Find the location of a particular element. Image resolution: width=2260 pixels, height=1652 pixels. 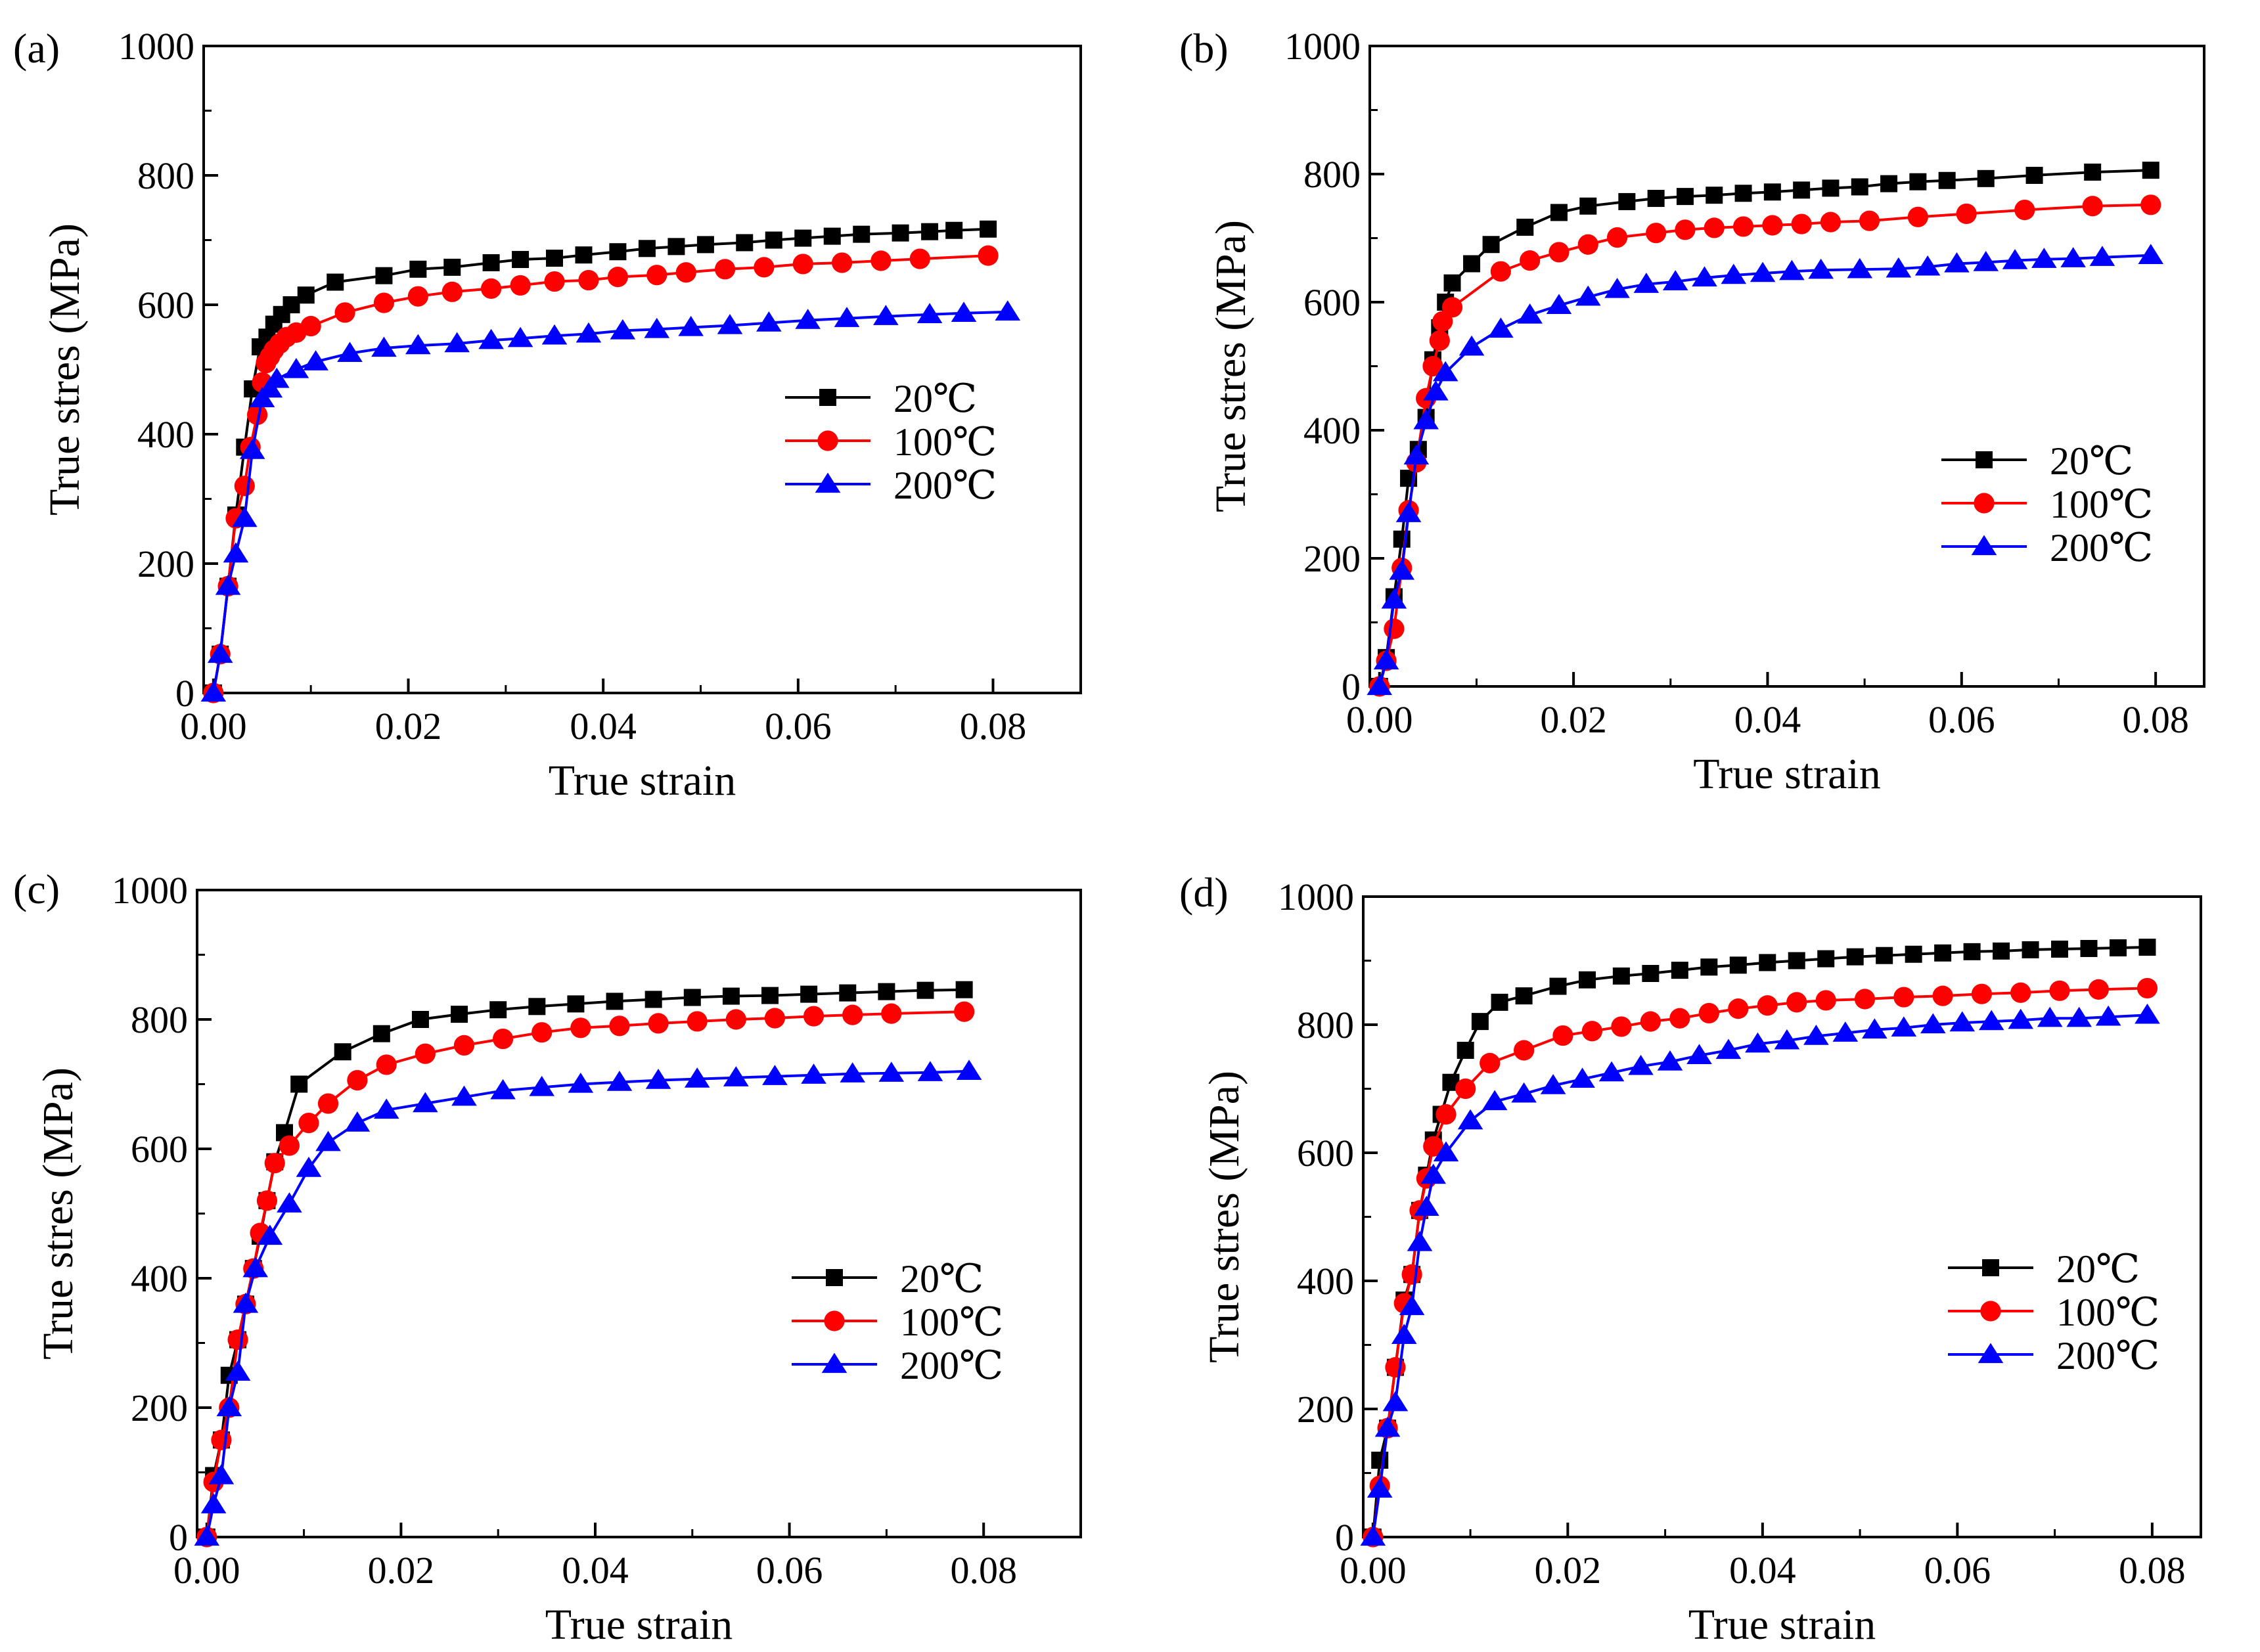

y-tick-label: 1000 is located at coordinates (150, 890).